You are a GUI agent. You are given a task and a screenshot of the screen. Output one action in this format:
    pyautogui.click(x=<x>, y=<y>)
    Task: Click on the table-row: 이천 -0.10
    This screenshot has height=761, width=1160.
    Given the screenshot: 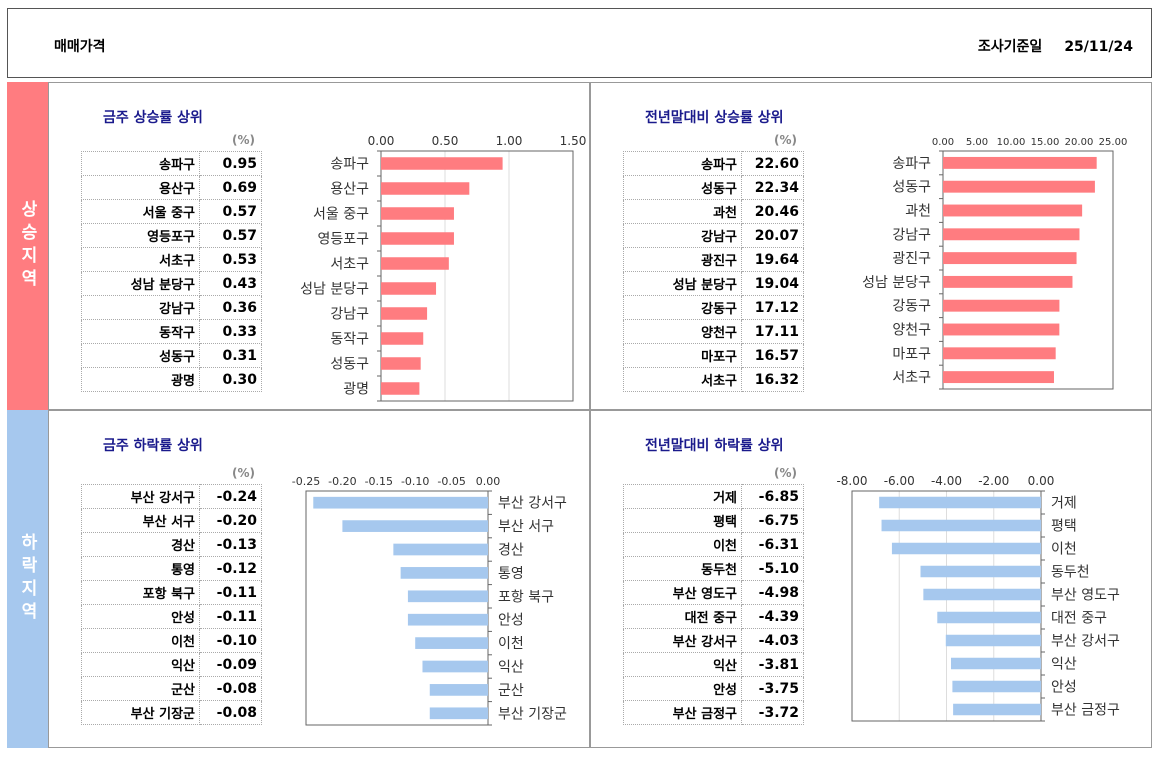 What is the action you would take?
    pyautogui.click(x=171, y=640)
    